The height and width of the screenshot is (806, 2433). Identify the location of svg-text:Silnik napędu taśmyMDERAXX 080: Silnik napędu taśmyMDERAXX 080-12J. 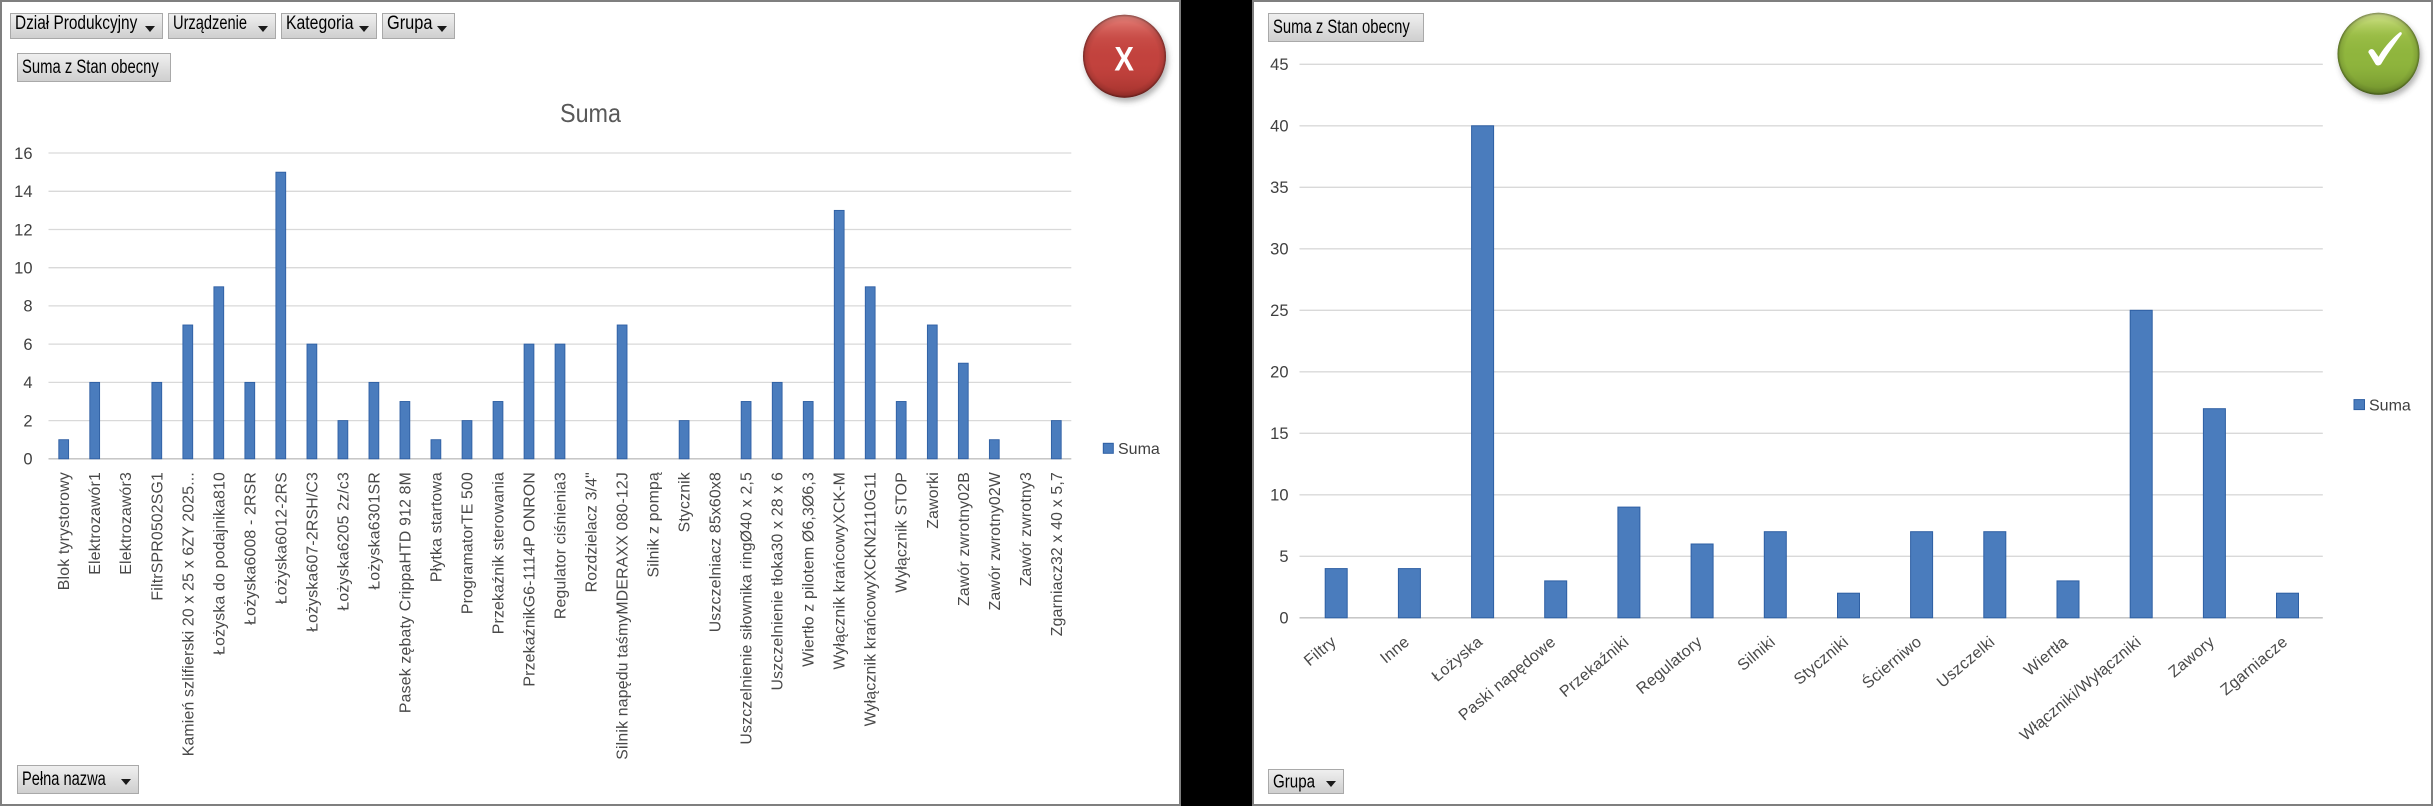
(623, 616).